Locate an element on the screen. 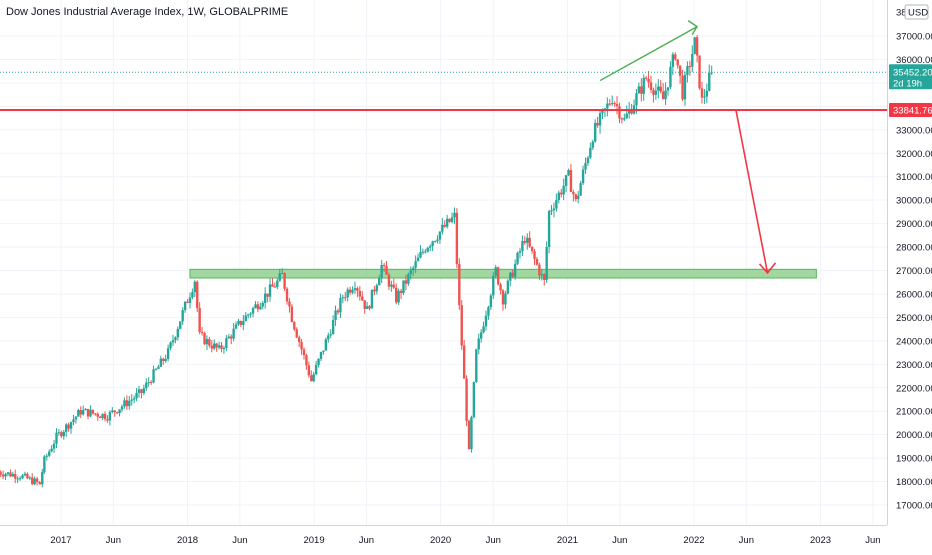 This screenshot has height=555, width=932. y-tick-label: 18000.00 is located at coordinates (914, 482).